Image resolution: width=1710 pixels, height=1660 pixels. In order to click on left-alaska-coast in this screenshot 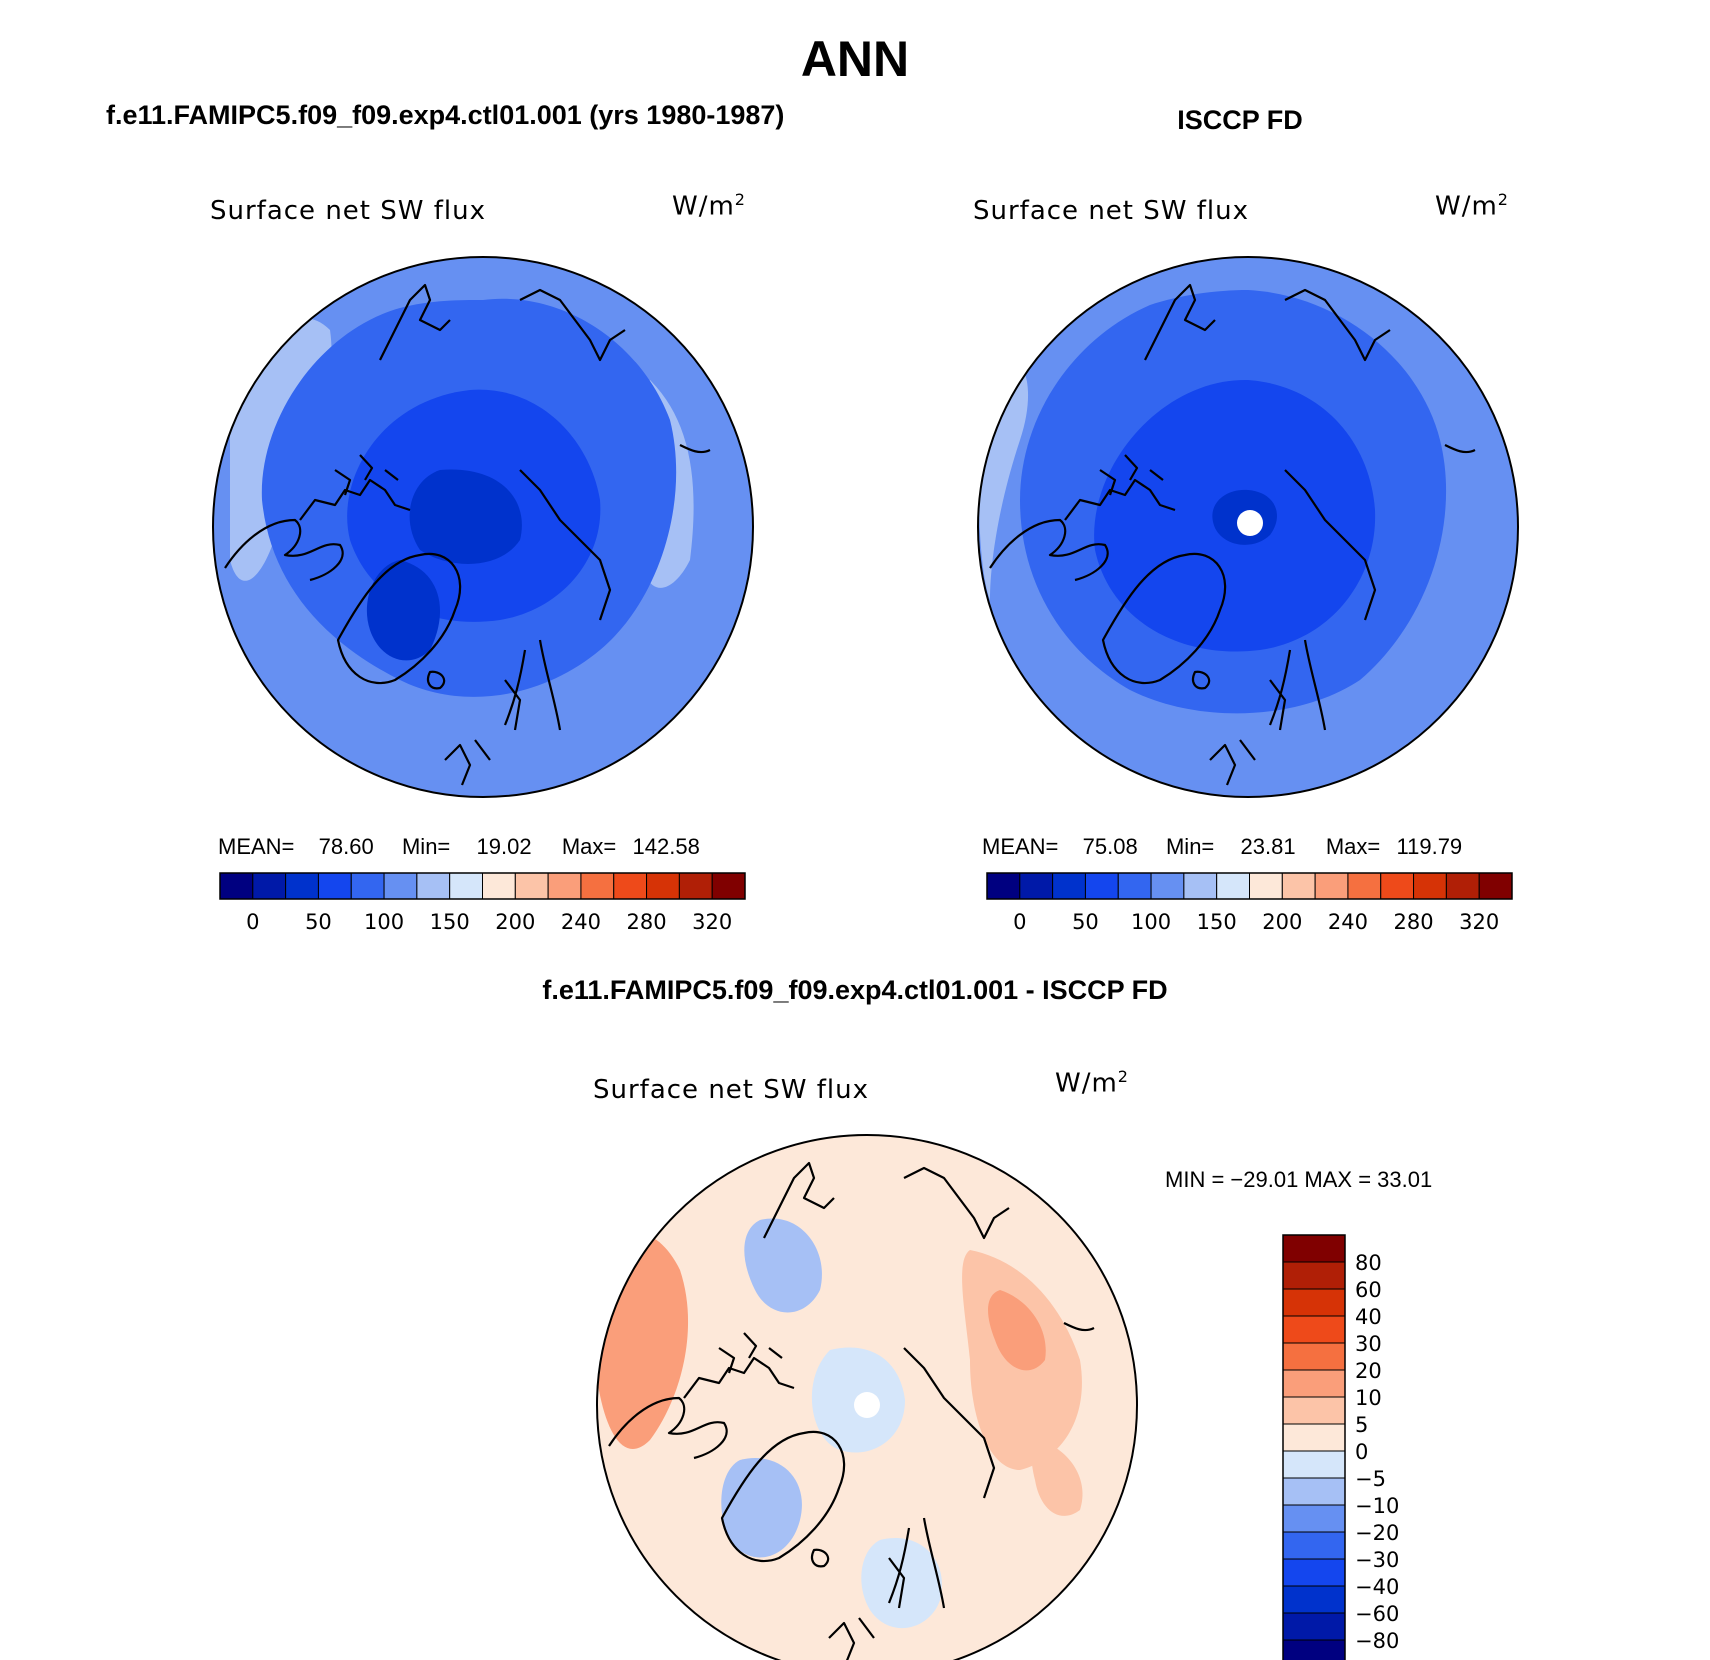, I will do `click(415, 322)`.